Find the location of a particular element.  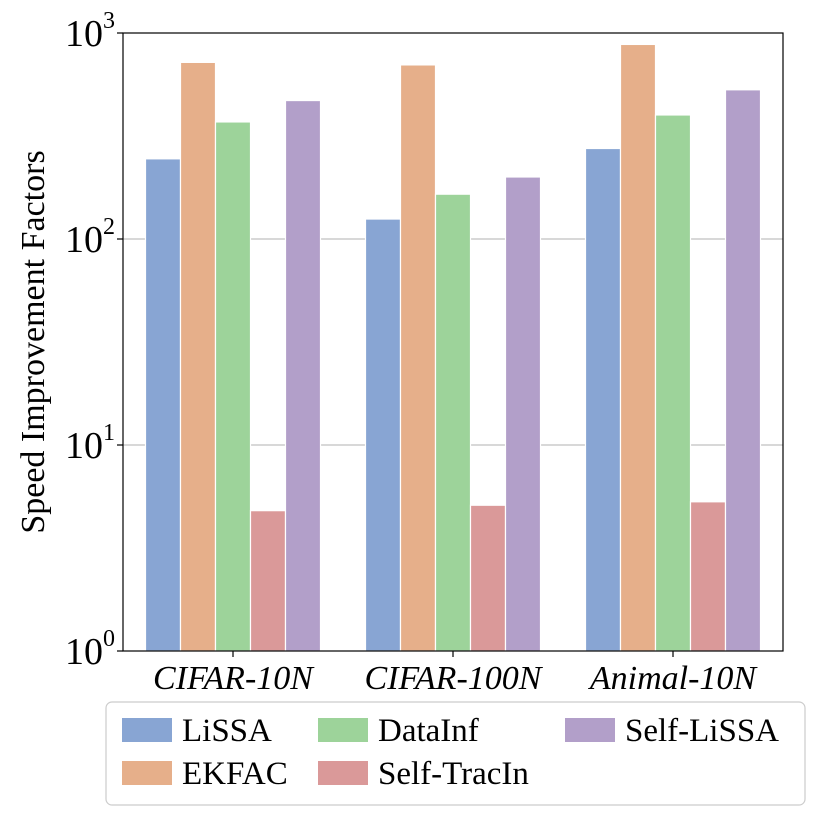

y-tick-label: 10² is located at coordinates (90, 237).